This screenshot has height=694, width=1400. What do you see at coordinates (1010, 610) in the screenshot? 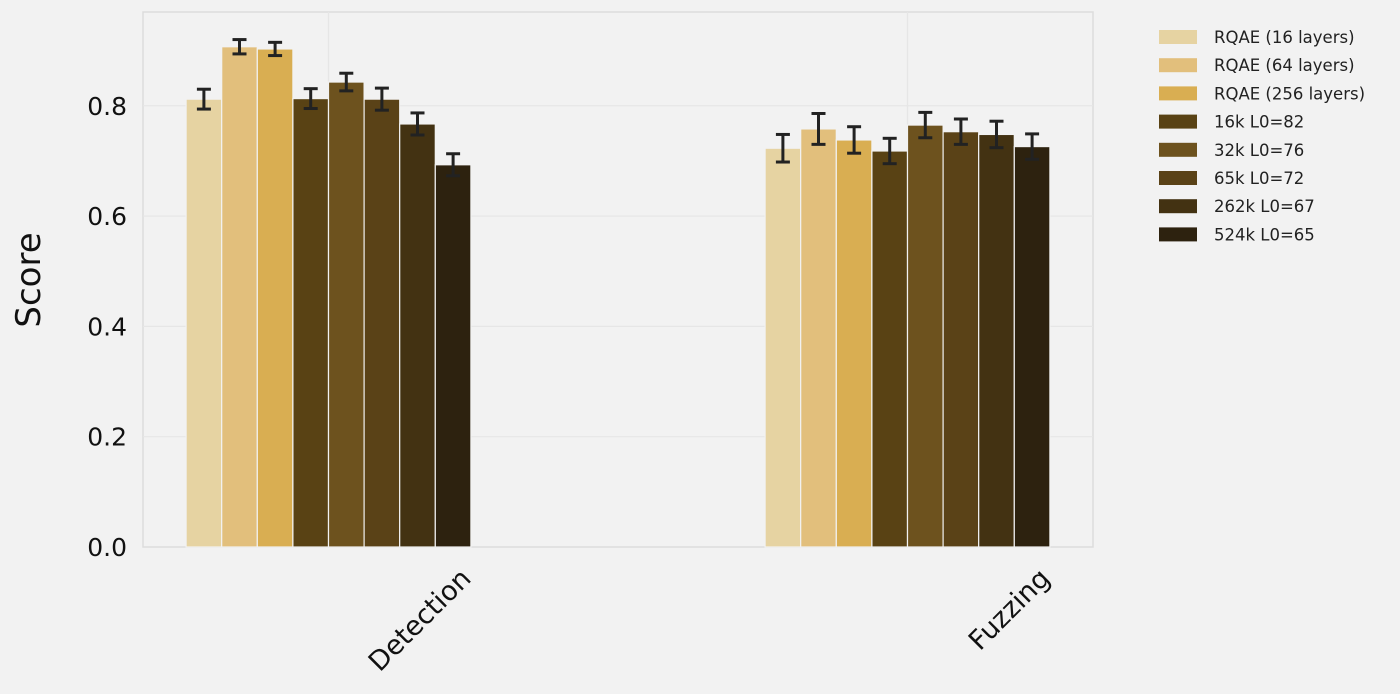
I see `x-tick-label: Fuzzing` at bounding box center [1010, 610].